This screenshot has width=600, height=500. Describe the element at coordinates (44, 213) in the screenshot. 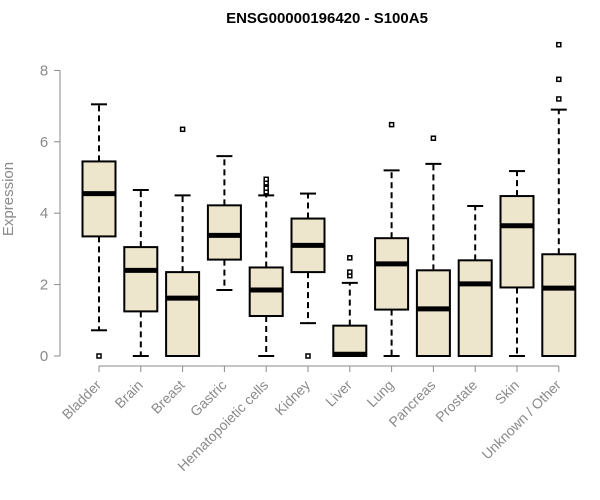

I see `y-tick-label: 4` at that location.